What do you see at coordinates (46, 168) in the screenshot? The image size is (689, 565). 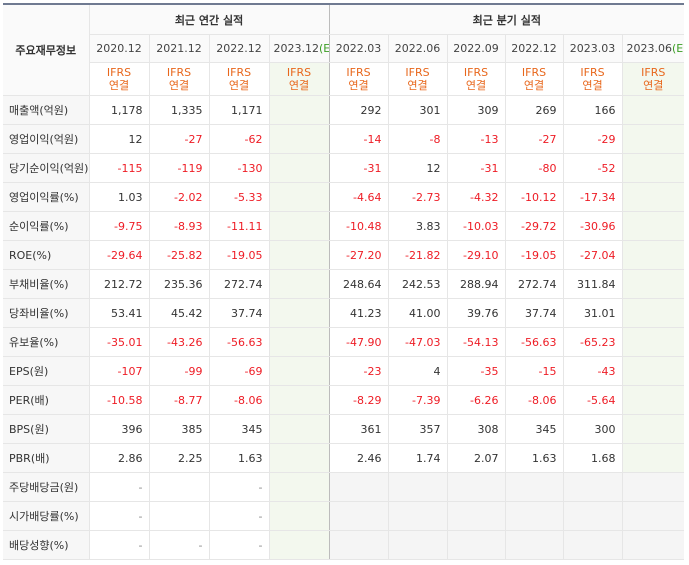 I see `row-label: 당기순이익(억원)` at bounding box center [46, 168].